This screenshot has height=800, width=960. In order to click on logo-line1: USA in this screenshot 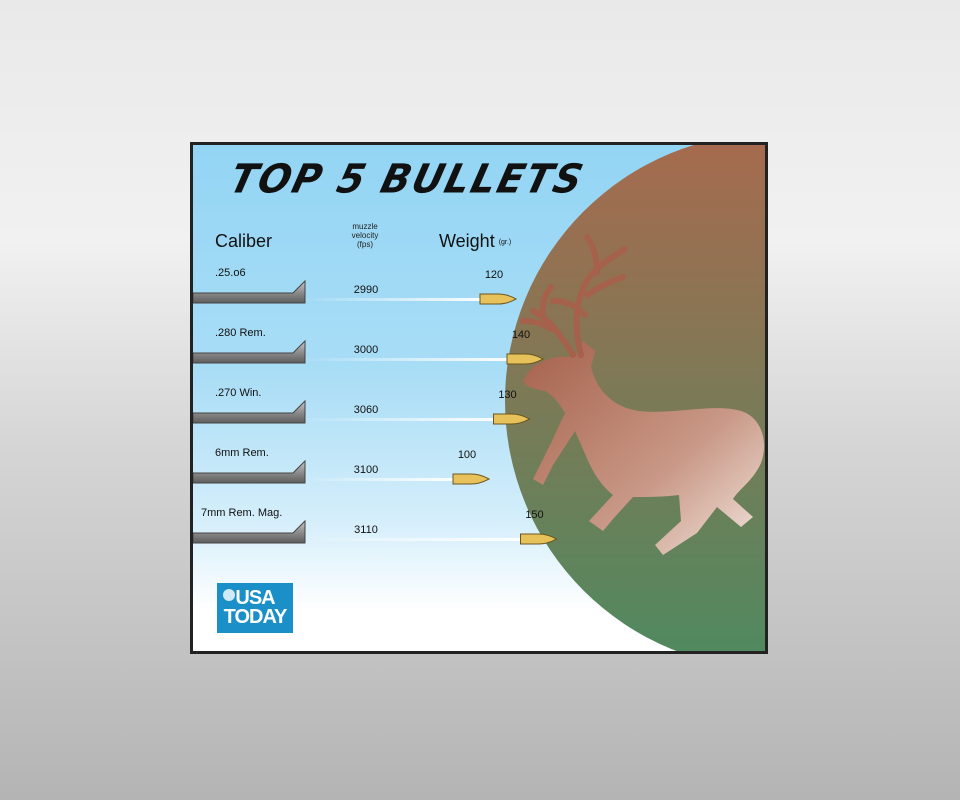, I will do `click(255, 598)`.